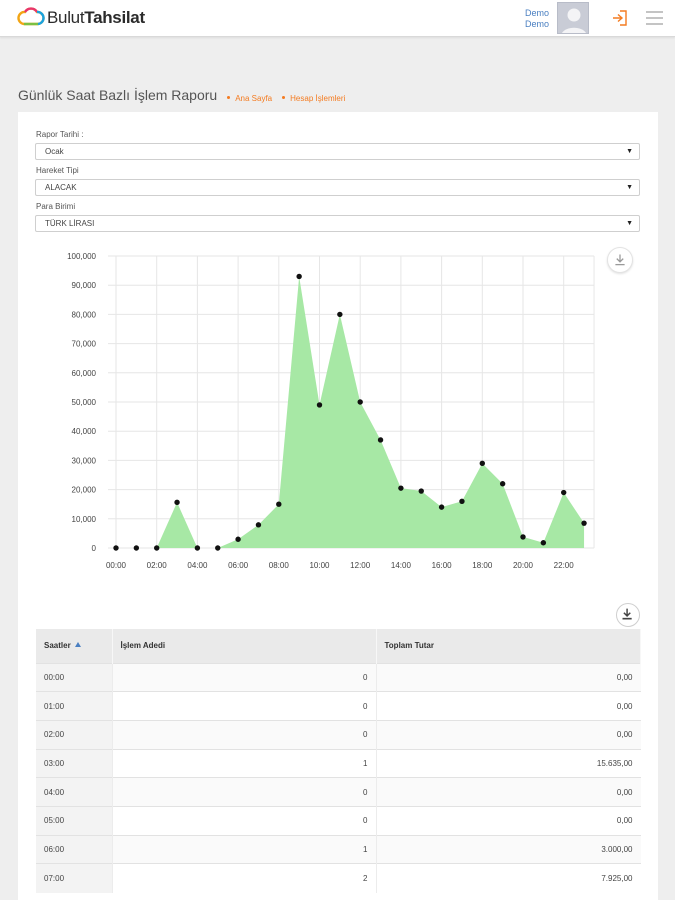 The height and width of the screenshot is (900, 675). I want to click on table-row: 05:00 0 0,00, so click(338, 820).